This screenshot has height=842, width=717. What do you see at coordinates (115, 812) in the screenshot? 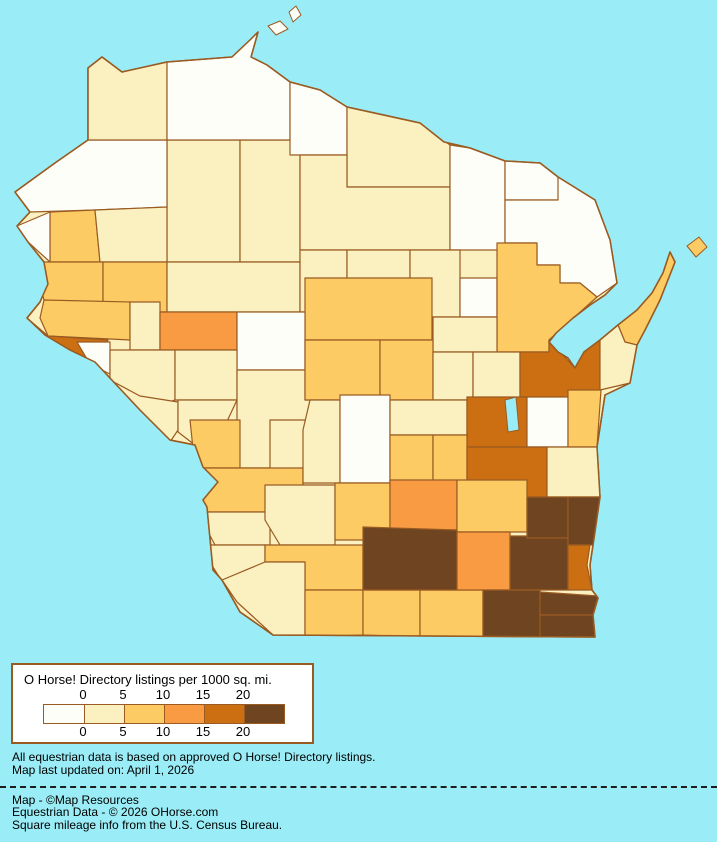
I see `credit-line-2: Equestrian Data - © 2026 OHorse.com` at bounding box center [115, 812].